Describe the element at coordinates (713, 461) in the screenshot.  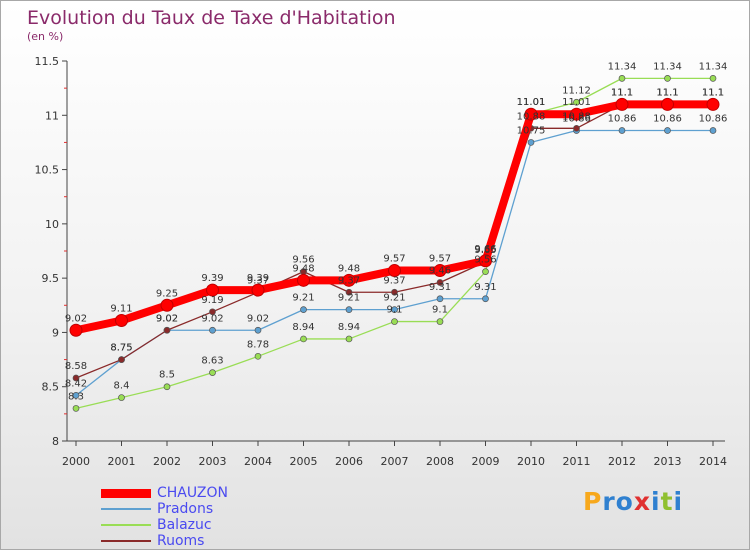
I see `x-tick-label: 2014` at that location.